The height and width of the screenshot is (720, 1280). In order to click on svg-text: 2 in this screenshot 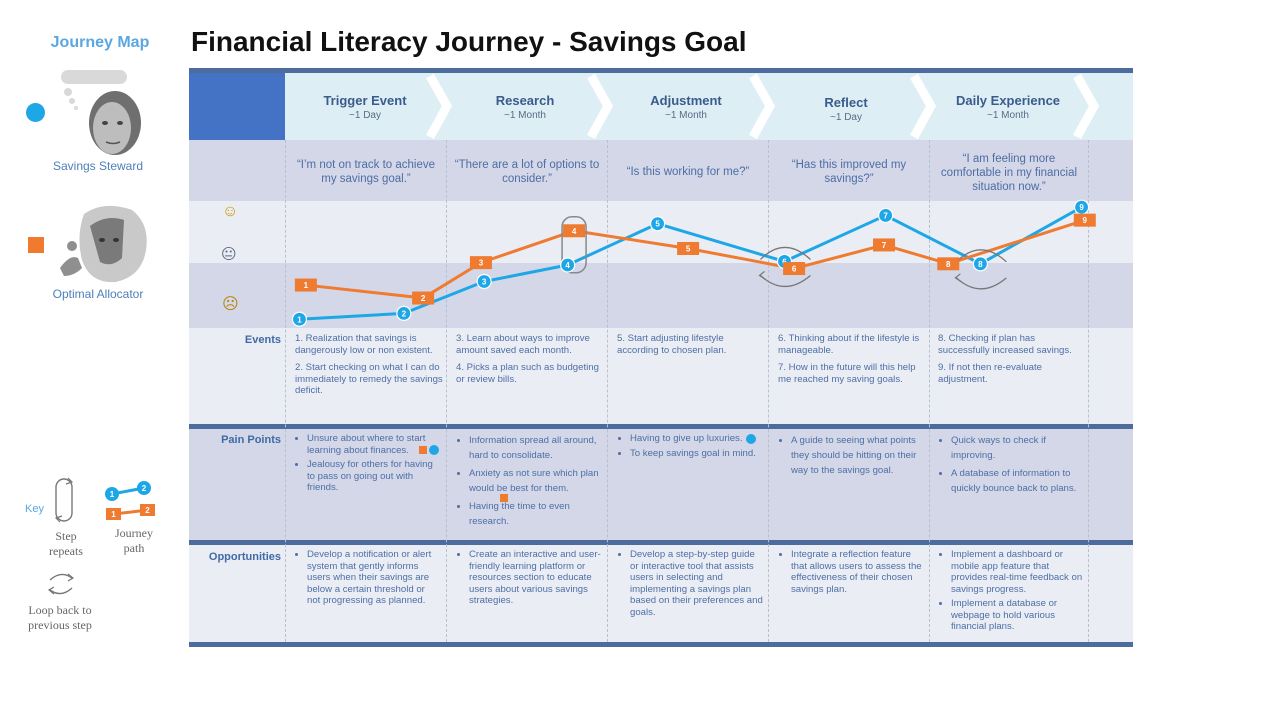, I will do `click(144, 488)`.